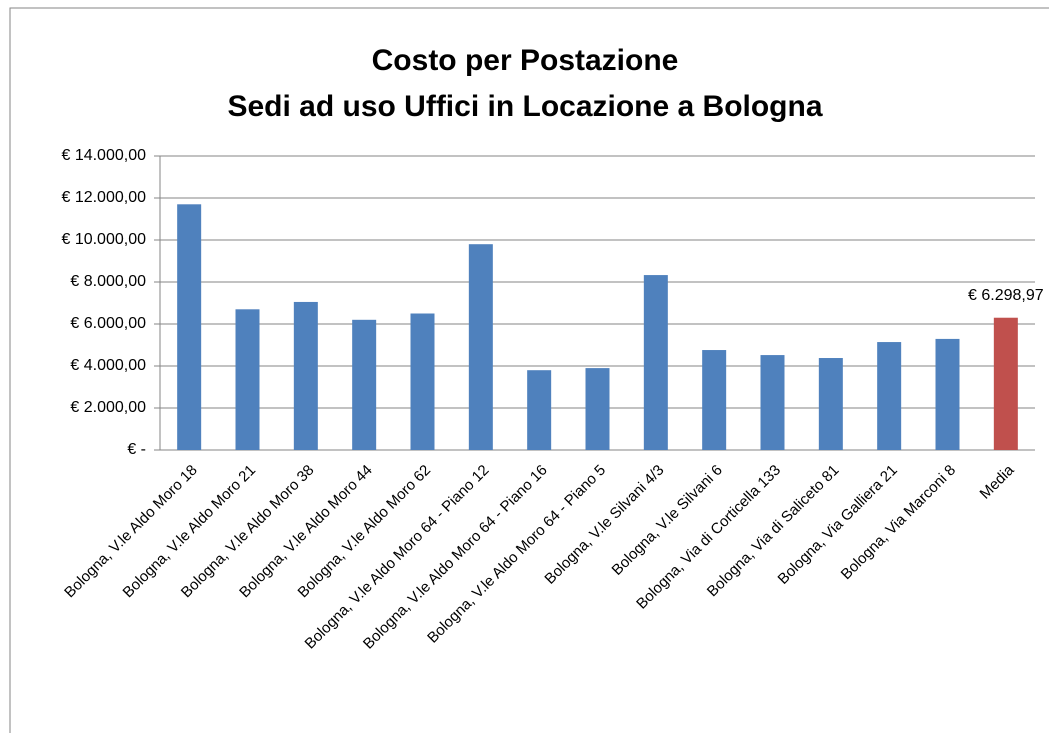  What do you see at coordinates (136, 449) in the screenshot?
I see `y-tick-label: € -` at bounding box center [136, 449].